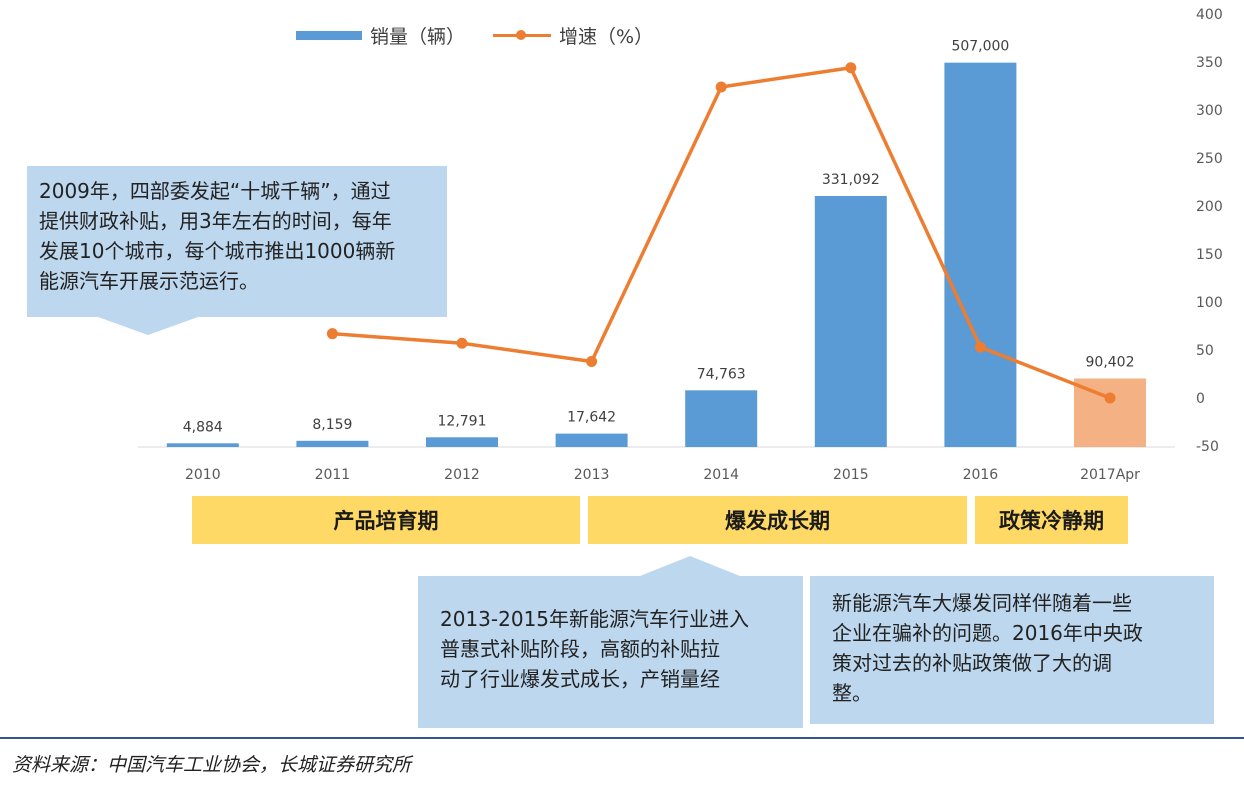  I want to click on bar-2015, so click(850, 321).